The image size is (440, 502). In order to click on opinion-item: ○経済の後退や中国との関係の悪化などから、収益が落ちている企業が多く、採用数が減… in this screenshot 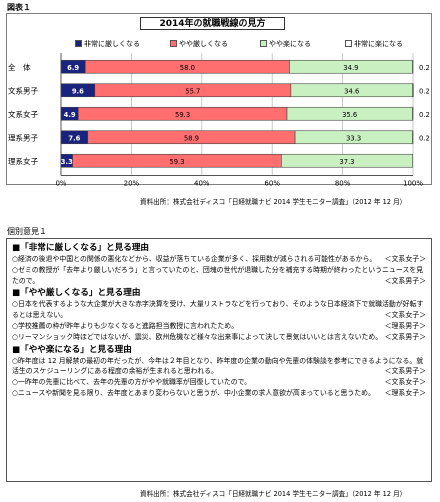, I will do `click(219, 259)`.